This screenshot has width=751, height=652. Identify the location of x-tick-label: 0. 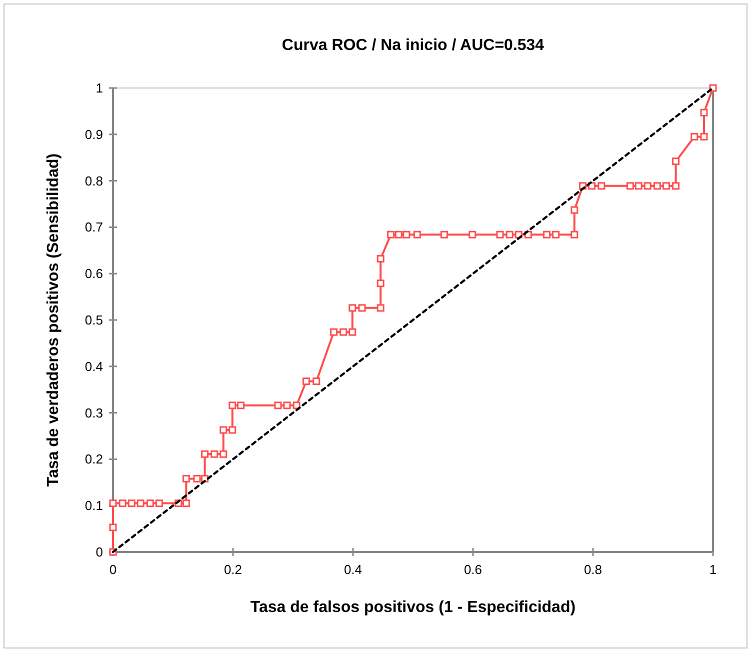
(113, 569).